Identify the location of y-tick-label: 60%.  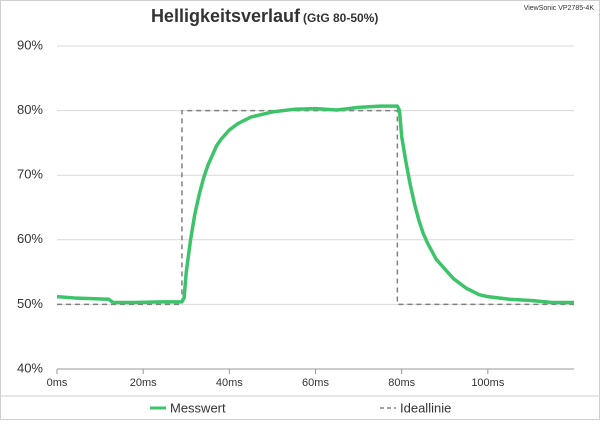
(30, 238).